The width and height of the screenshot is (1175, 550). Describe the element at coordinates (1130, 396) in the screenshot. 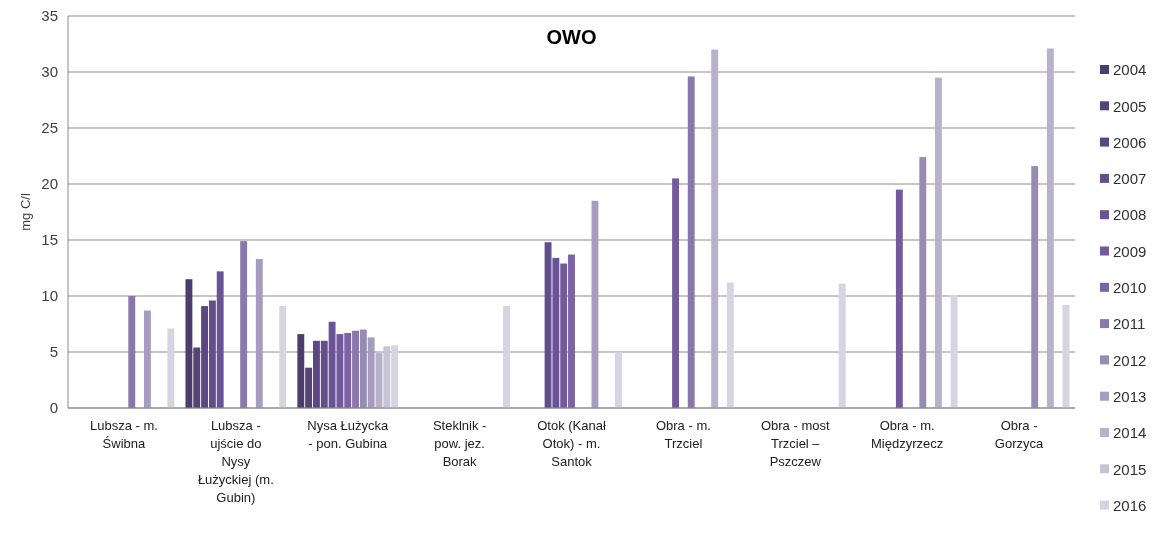

I see `legend-label: 2013` at that location.